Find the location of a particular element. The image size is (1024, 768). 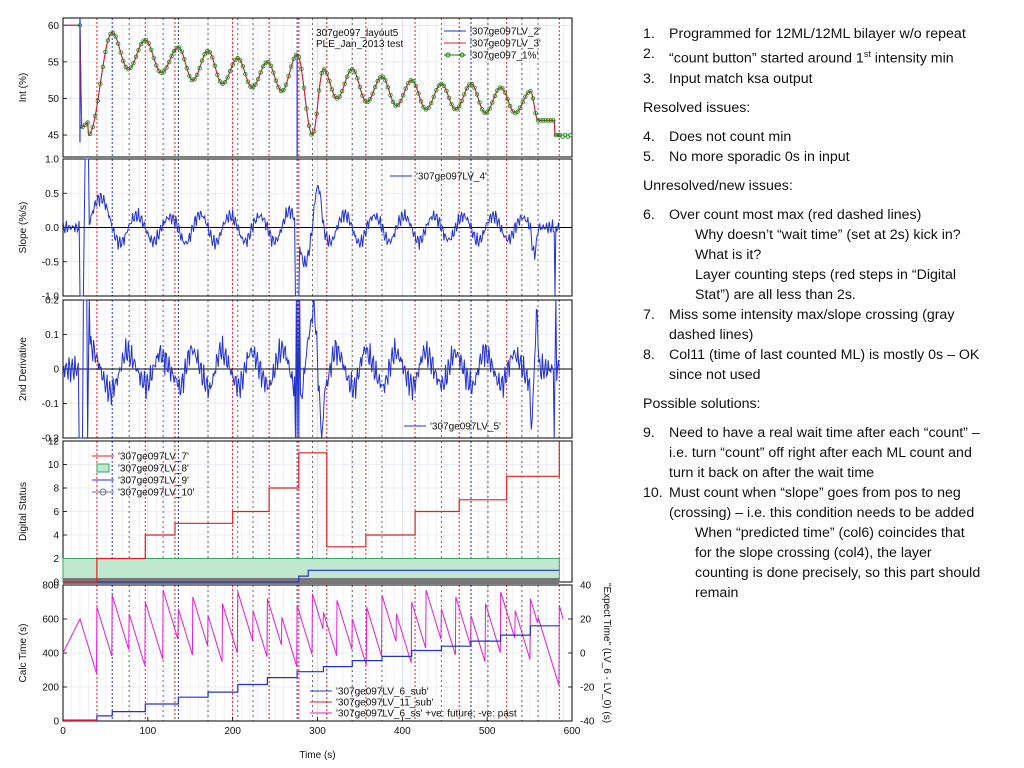

y-tick-label: 2 is located at coordinates (56, 559).